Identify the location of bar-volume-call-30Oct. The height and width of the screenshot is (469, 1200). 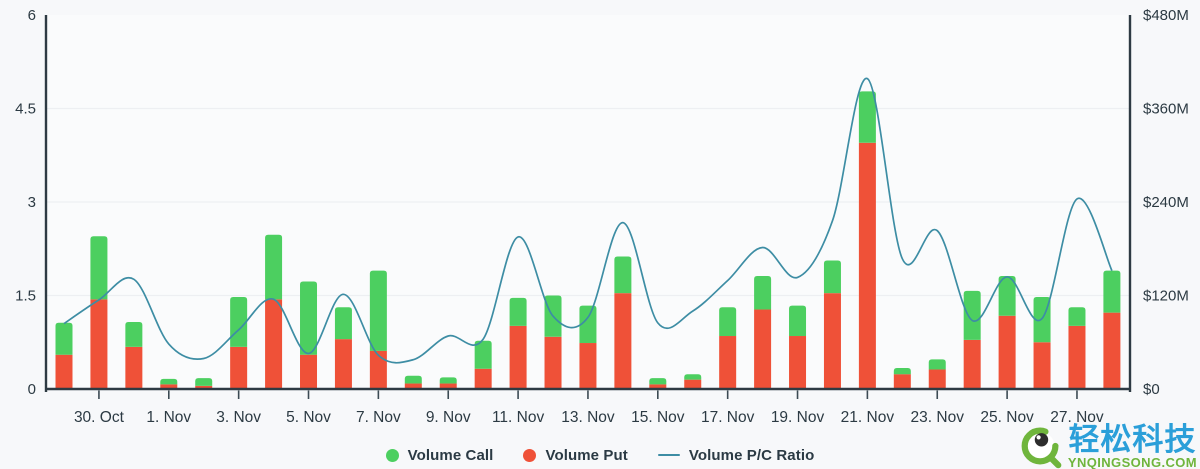
(99, 268).